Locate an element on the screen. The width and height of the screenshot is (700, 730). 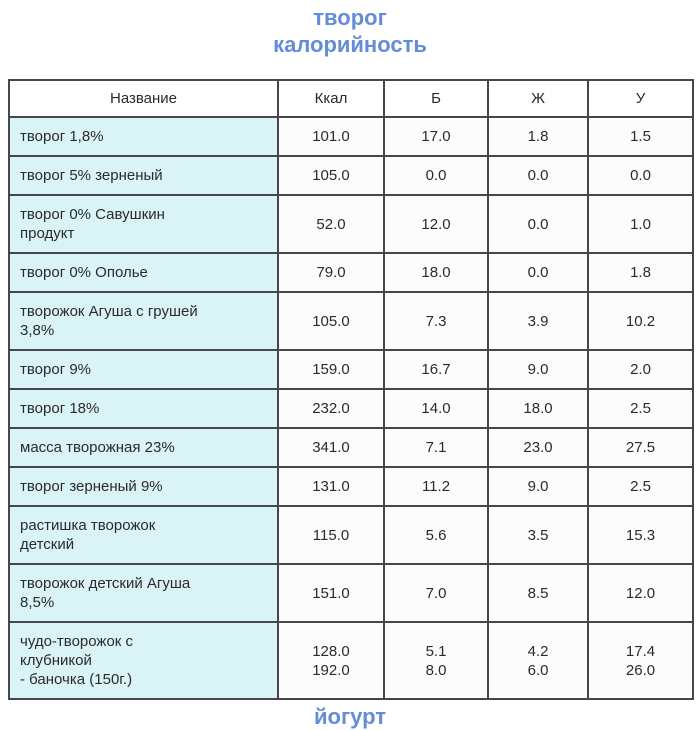
kcal-cell: 101.0 is located at coordinates (331, 136).